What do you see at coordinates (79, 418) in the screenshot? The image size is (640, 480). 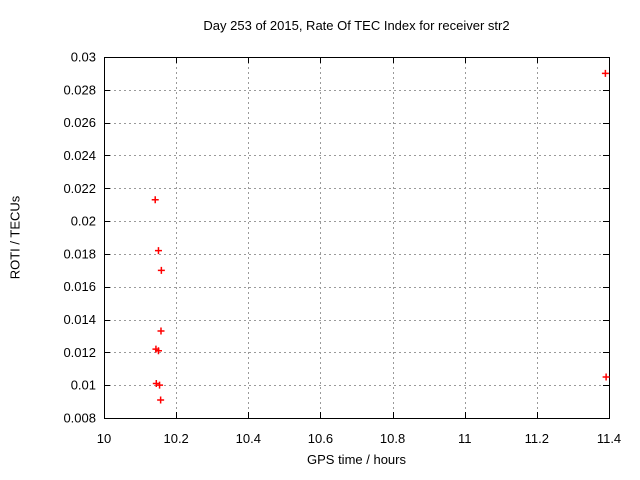 I see `y-tick-label: 0.008` at bounding box center [79, 418].